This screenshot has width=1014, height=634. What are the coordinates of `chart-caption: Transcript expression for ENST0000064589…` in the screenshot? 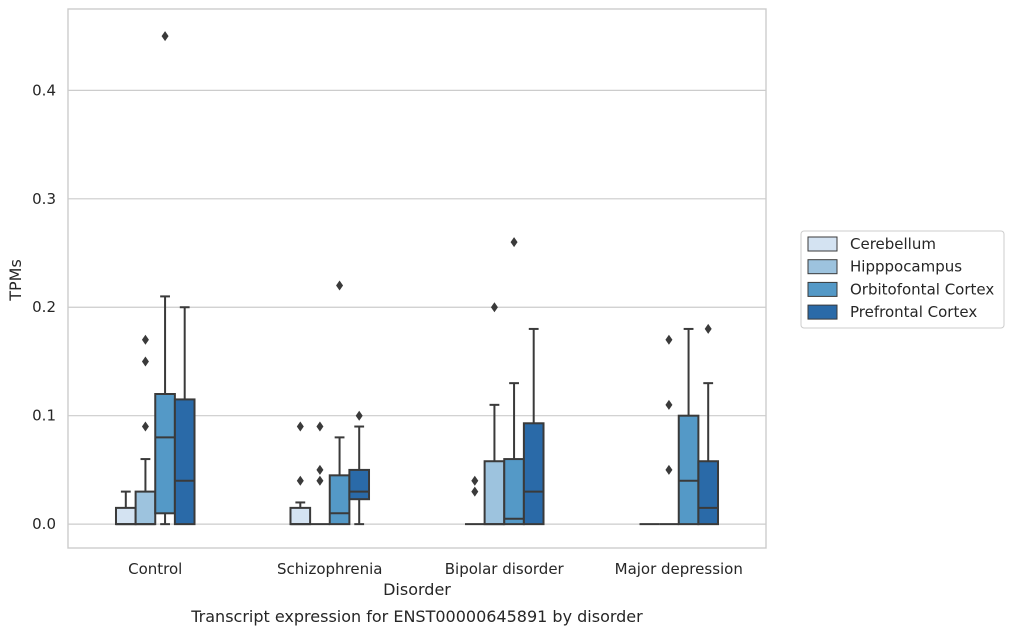 It's located at (416, 616).